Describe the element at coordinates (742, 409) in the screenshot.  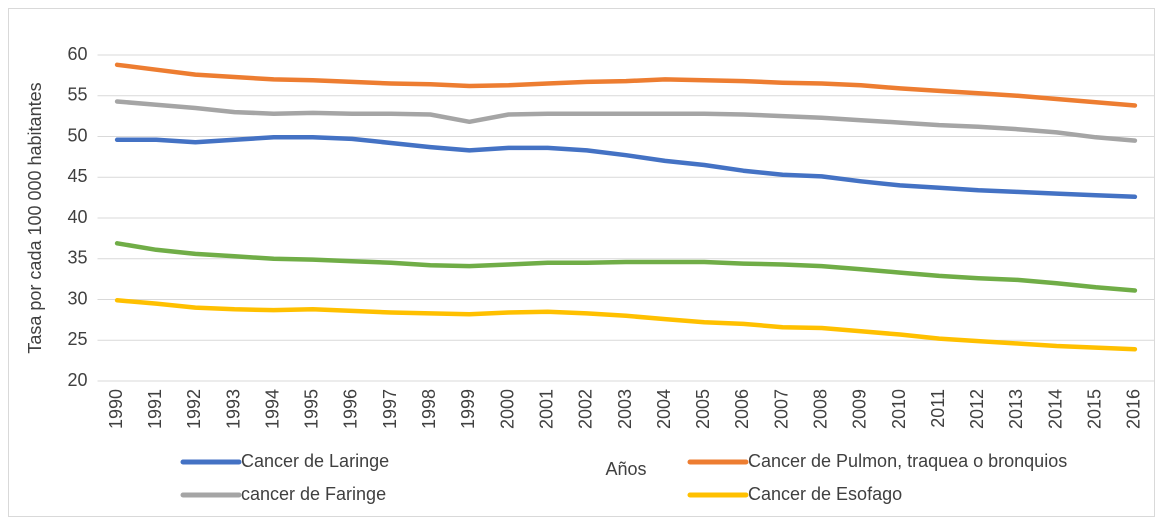
I see `x-tick-label: 2006` at that location.